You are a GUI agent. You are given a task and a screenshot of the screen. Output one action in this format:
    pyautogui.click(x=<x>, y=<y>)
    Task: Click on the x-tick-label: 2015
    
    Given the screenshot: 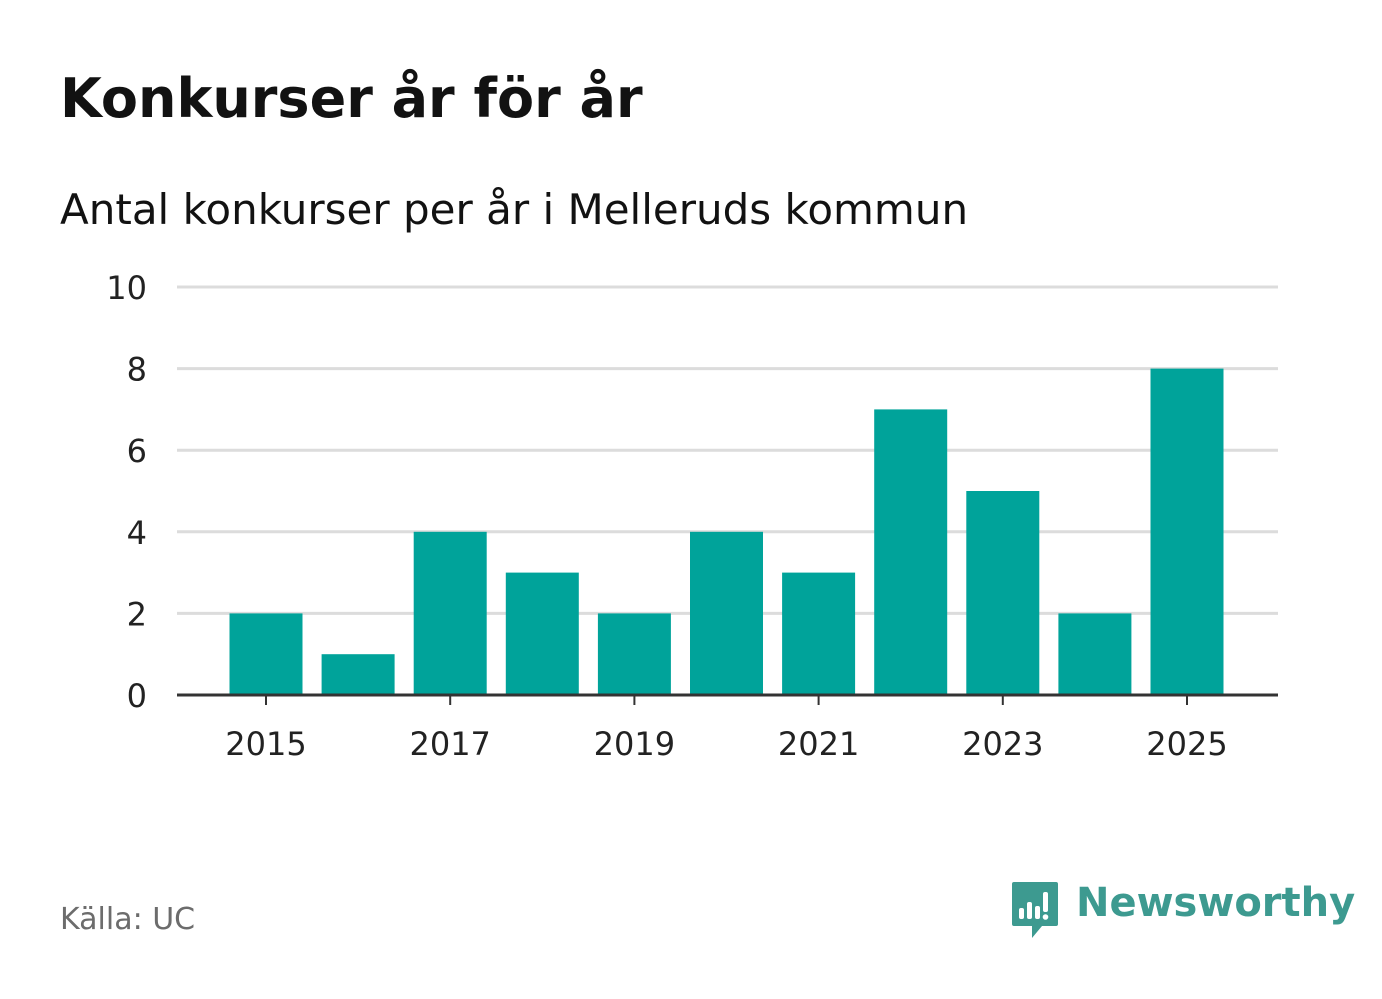 What is the action you would take?
    pyautogui.click(x=265, y=744)
    